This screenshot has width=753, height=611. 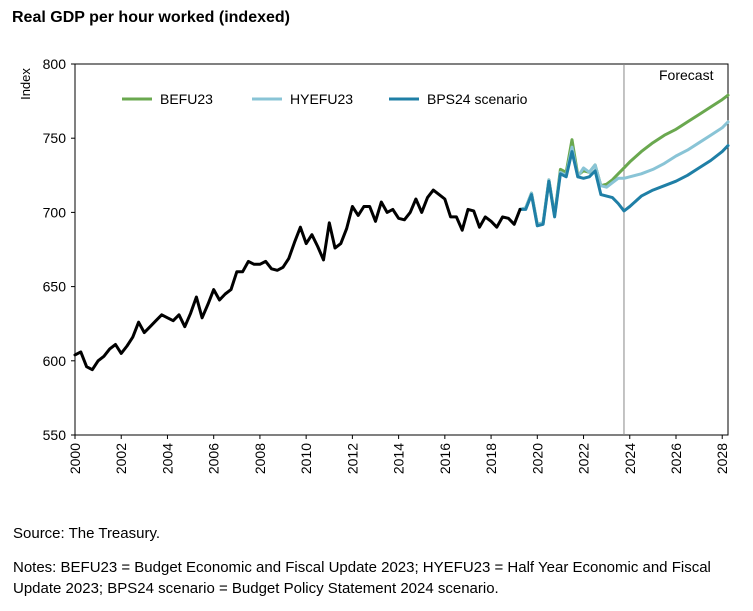 What do you see at coordinates (151, 17) in the screenshot?
I see `chart-title: Real GDP per hour worked (indexed)` at bounding box center [151, 17].